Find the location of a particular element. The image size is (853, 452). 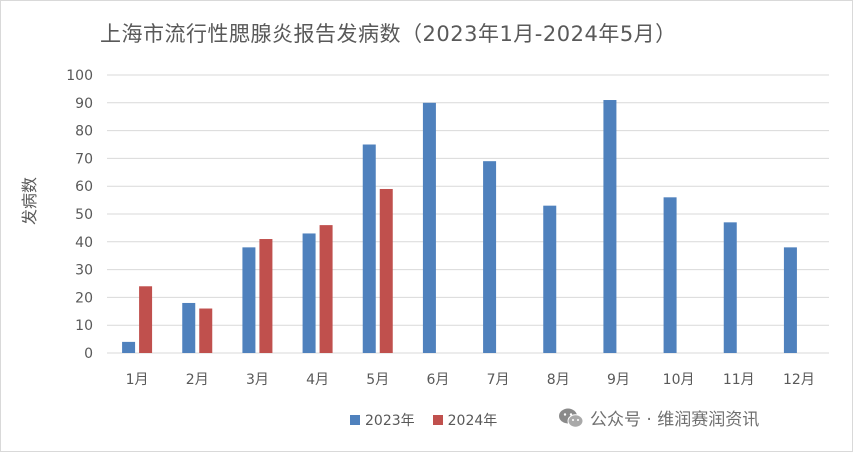

x-tick-label: 1月 is located at coordinates (137, 380).